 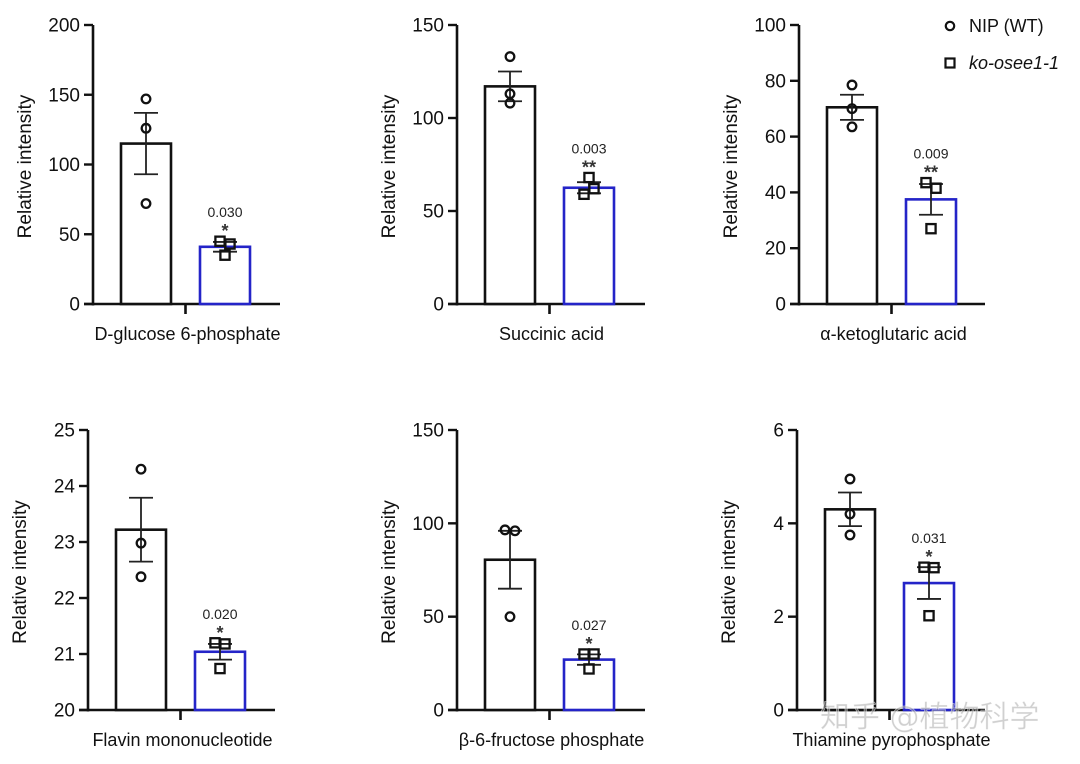 What do you see at coordinates (187, 334) in the screenshot?
I see `x-axis-label: D-glucose 6-phosphate` at bounding box center [187, 334].